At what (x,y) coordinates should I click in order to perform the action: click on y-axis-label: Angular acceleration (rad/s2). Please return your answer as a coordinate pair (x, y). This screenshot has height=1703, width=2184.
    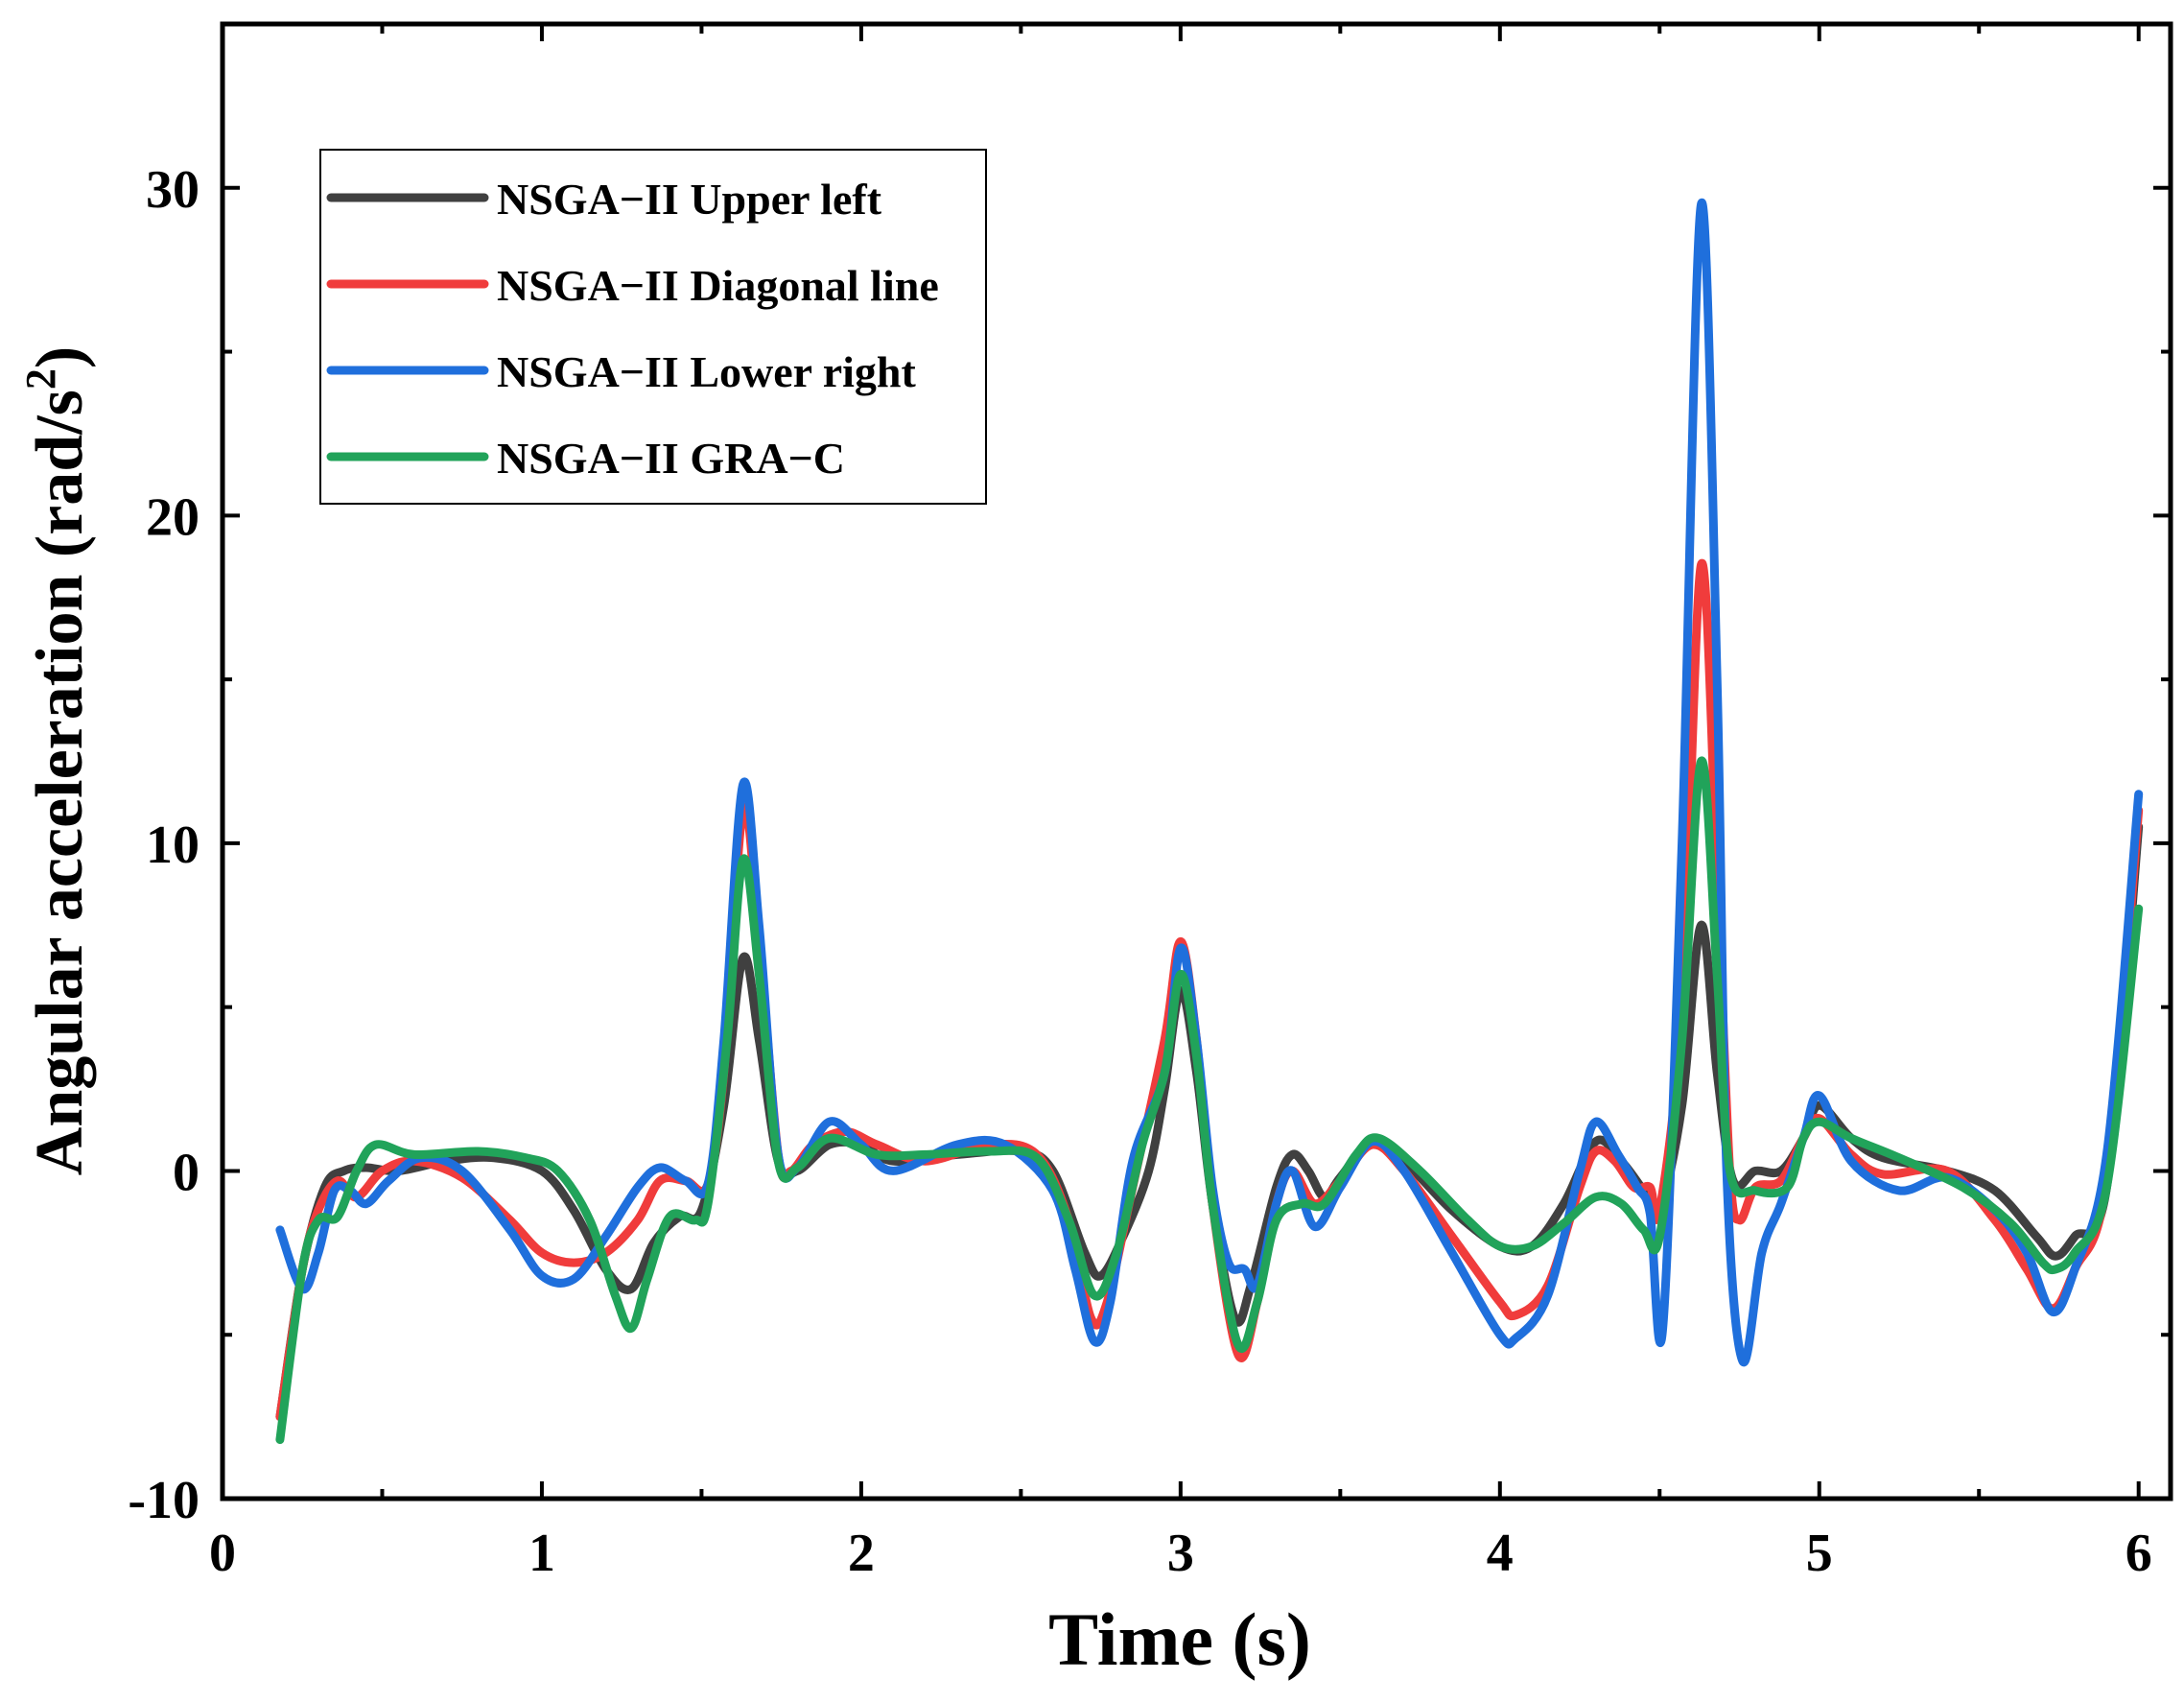
    Looking at the image, I should click on (57, 760).